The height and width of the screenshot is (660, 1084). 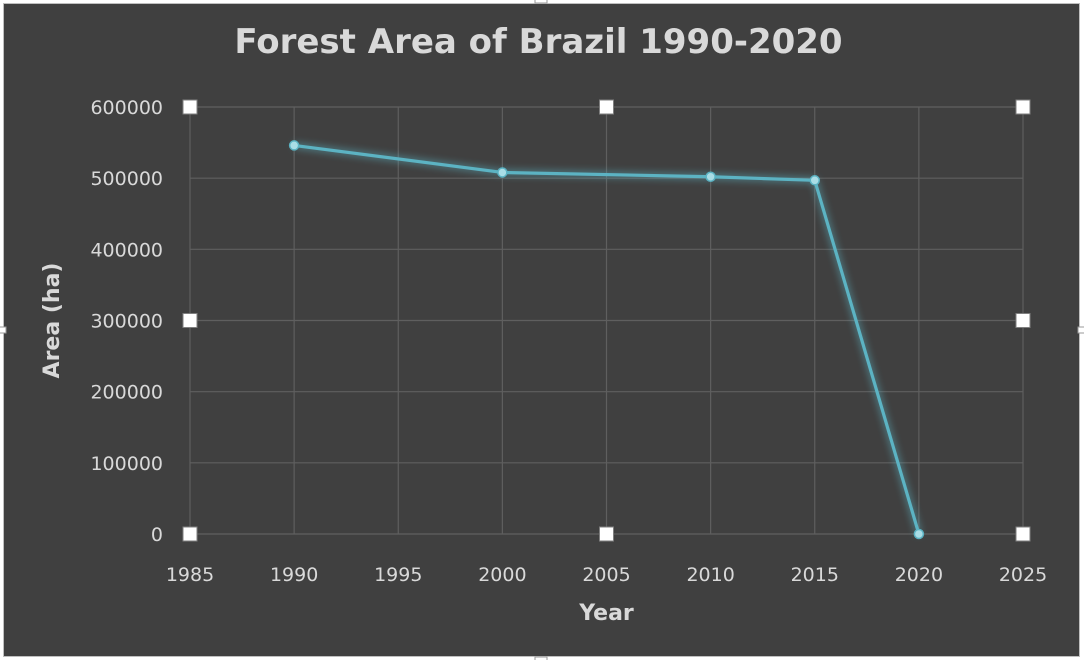 What do you see at coordinates (294, 575) in the screenshot?
I see `x-tick-label: 1990` at bounding box center [294, 575].